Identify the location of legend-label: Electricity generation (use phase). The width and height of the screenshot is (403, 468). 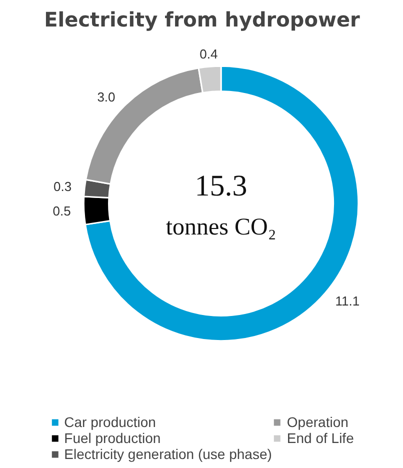
(168, 454).